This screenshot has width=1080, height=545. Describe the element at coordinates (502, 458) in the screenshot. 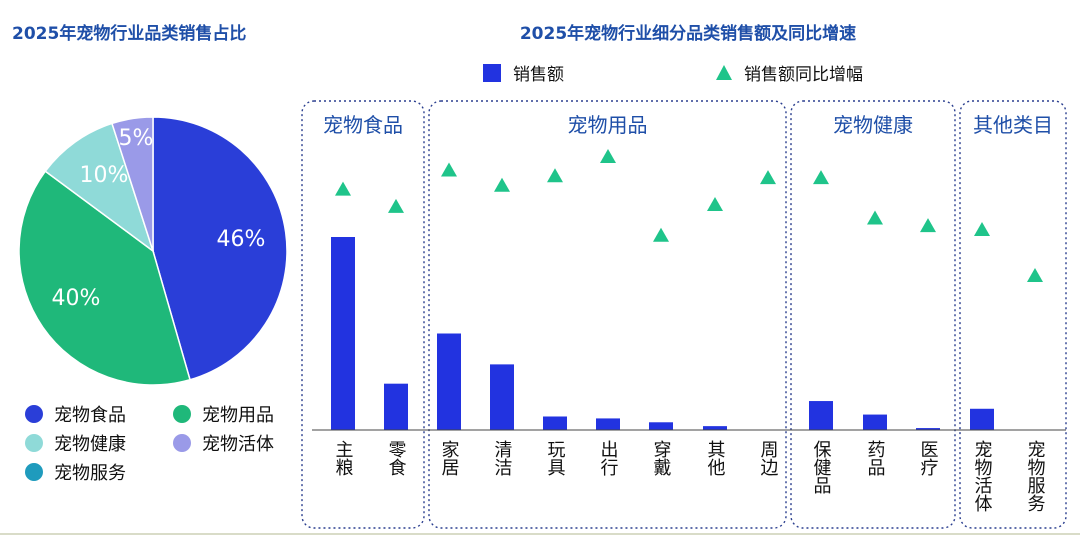

I see `category-label-4: 清洁` at that location.